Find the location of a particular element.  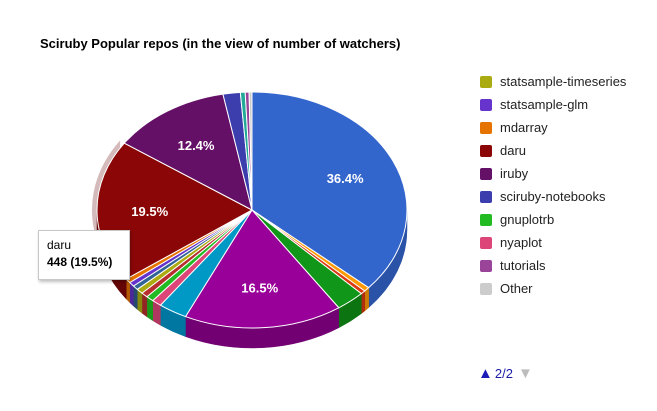

slice-label: 16.5% is located at coordinates (259, 288).